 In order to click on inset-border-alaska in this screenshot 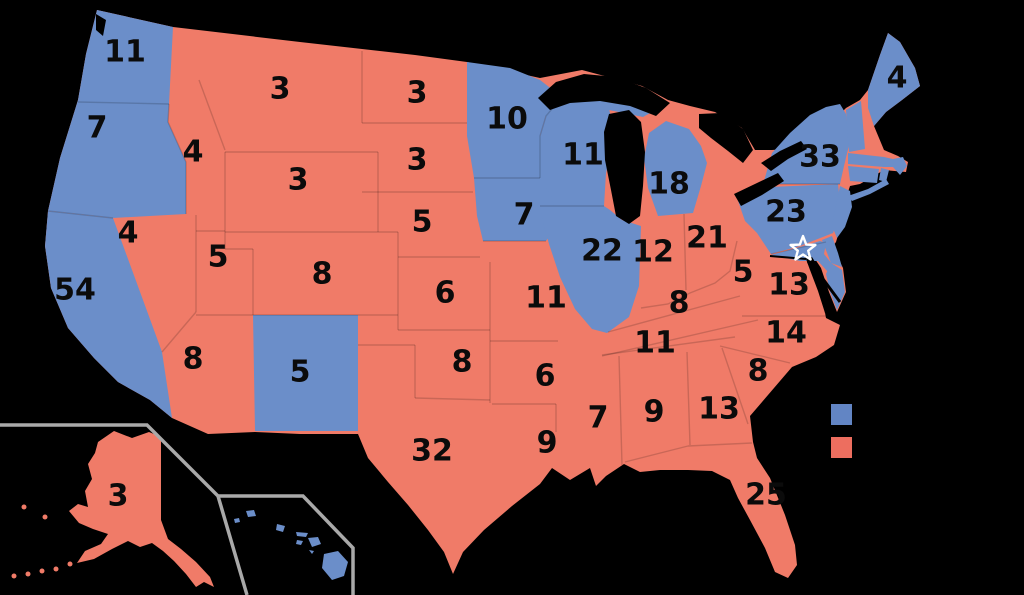, I will do `click(124, 509)`.